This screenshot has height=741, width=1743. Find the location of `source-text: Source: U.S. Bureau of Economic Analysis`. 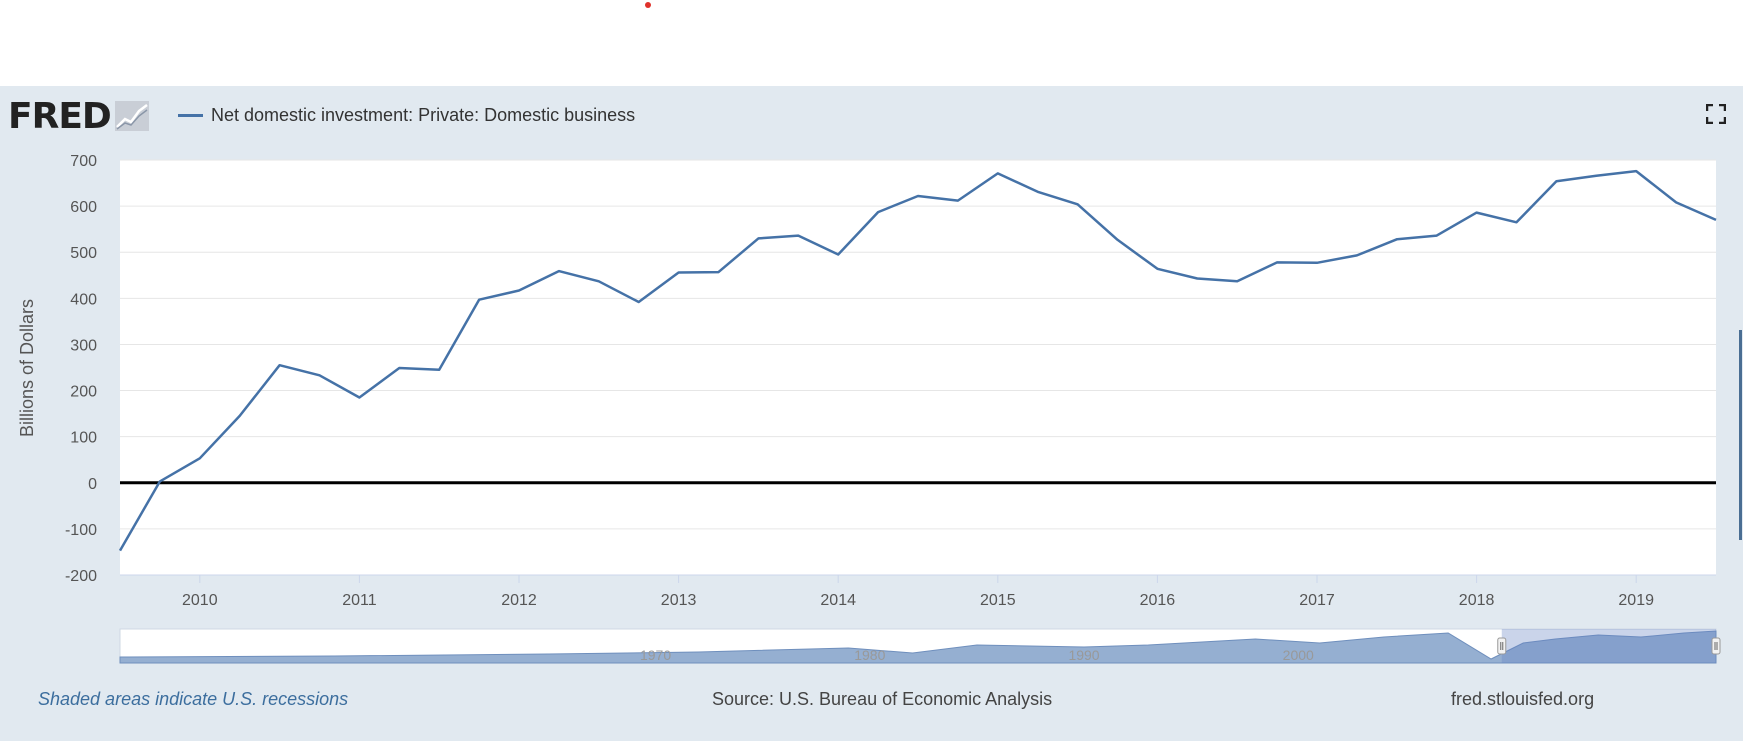

source-text: Source: U.S. Bureau of Economic Analysis is located at coordinates (882, 699).